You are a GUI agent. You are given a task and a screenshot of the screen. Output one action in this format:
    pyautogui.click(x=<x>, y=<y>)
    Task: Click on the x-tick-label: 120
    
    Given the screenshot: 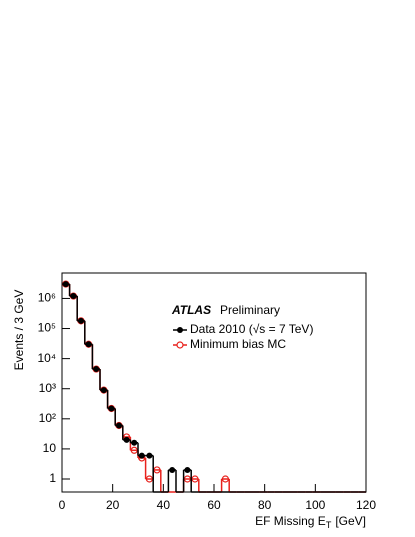 What is the action you would take?
    pyautogui.click(x=366, y=505)
    